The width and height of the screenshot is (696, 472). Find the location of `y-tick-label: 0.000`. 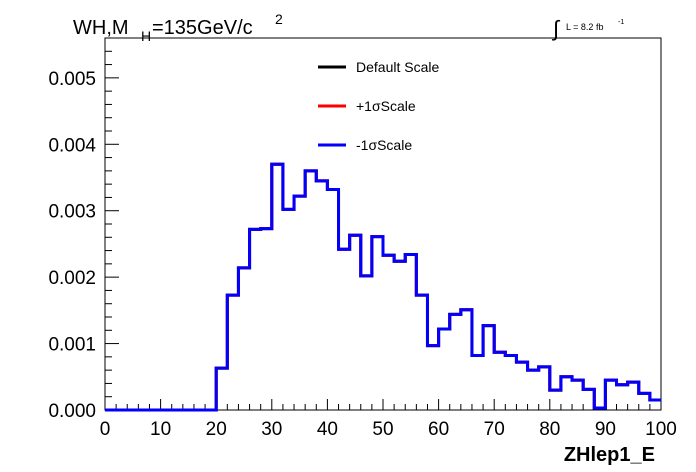

y-tick-label: 0.000 is located at coordinates (72, 411).